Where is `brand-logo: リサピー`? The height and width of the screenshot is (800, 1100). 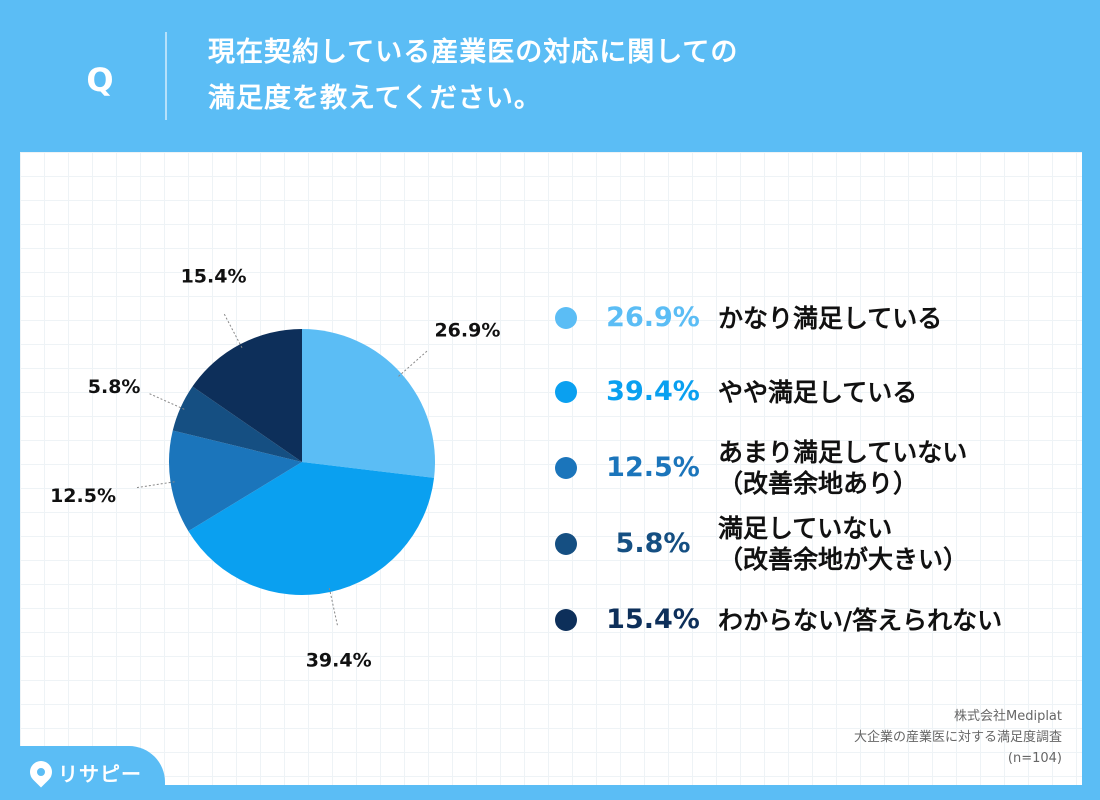
brand-logo: リサピー is located at coordinates (82, 773).